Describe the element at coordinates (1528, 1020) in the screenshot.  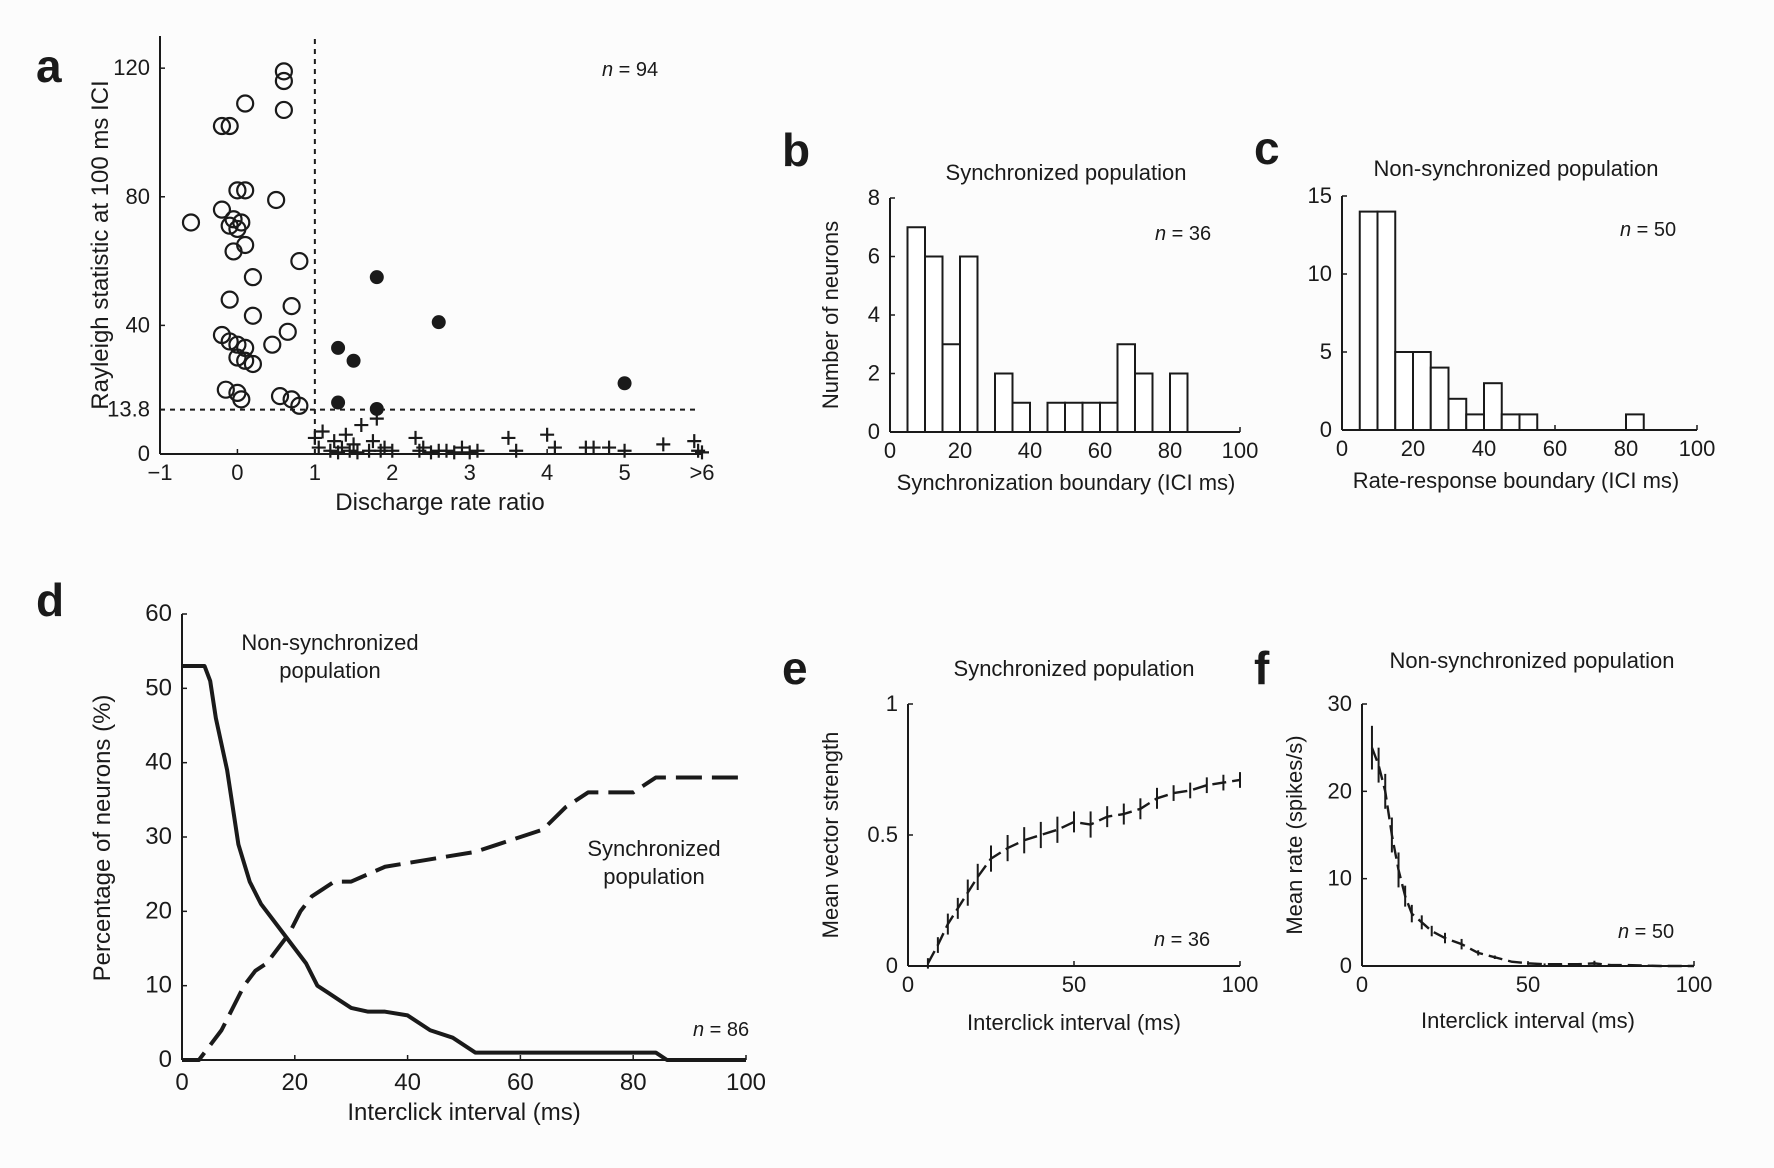
I see `panel-f-x-axis-label: Interclick interval (ms)` at that location.